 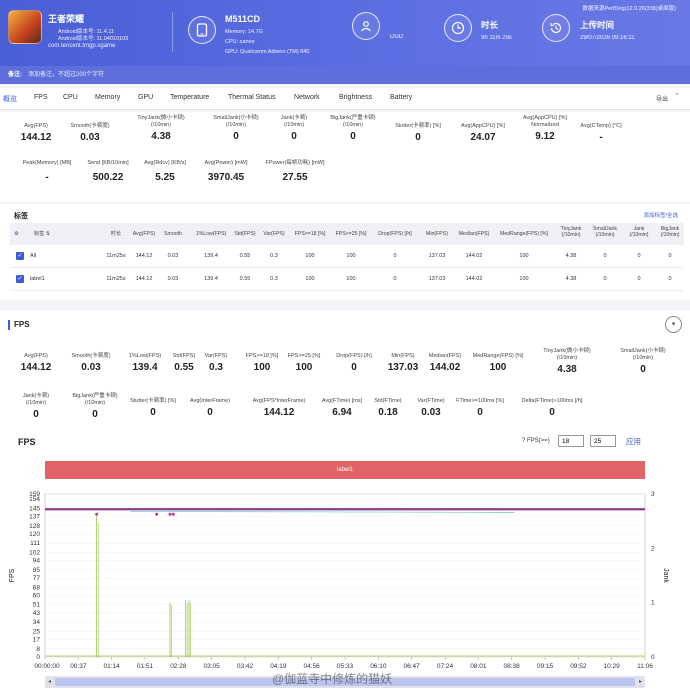 I want to click on fps-metric: Std(FTime) 0.18, so click(x=388, y=408).